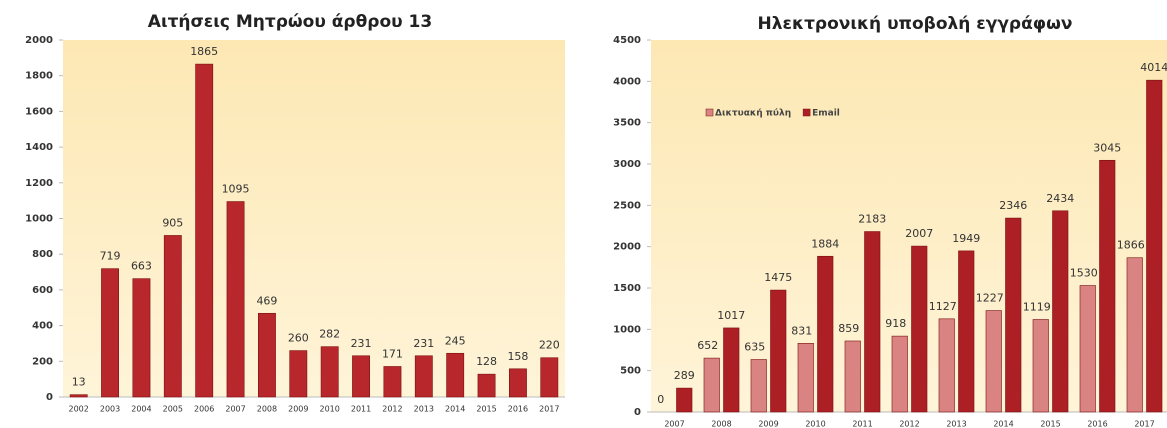 The width and height of the screenshot is (1167, 428). What do you see at coordinates (1107, 147) in the screenshot?
I see `data-label: 3045` at bounding box center [1107, 147].